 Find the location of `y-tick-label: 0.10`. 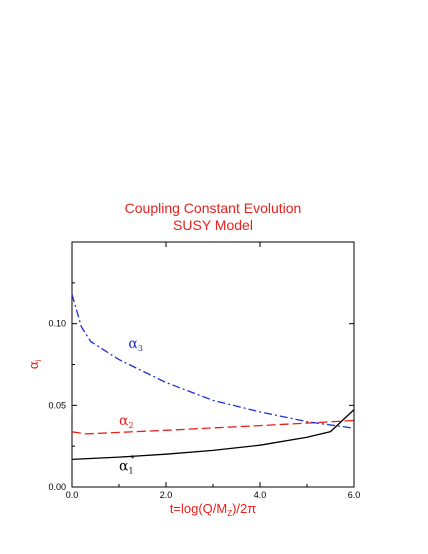

y-tick-label: 0.10 is located at coordinates (57, 324).